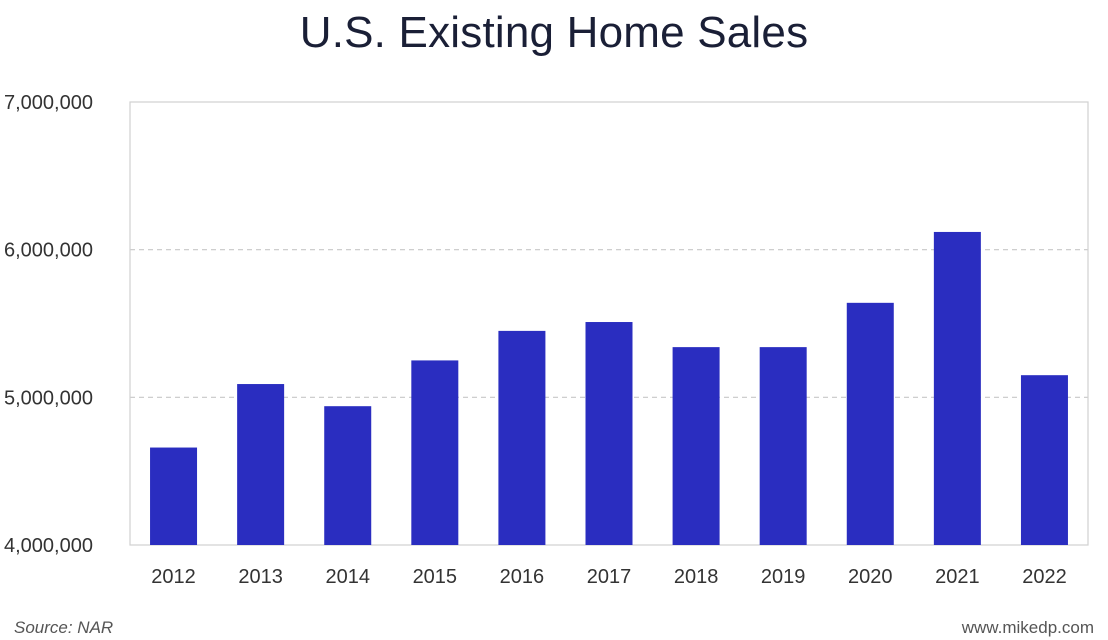  Describe the element at coordinates (957, 388) in the screenshot. I see `bar-2021` at that location.